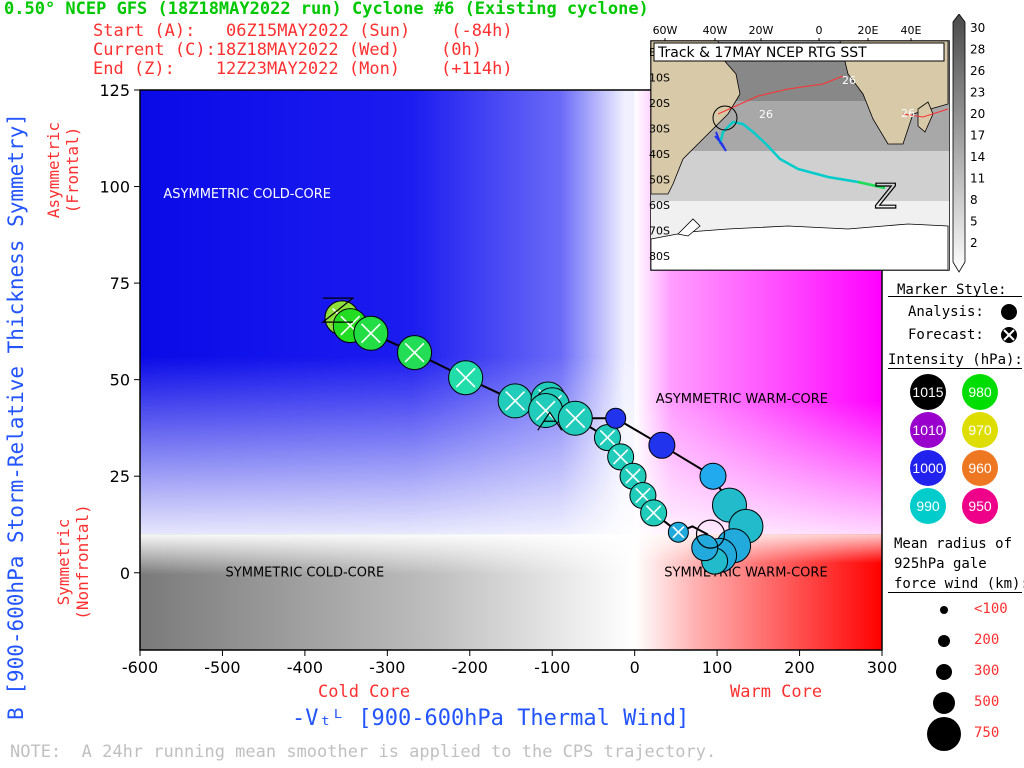 This screenshot has width=1024, height=768. Describe the element at coordinates (987, 640) in the screenshot. I see `radius-size-label: 200` at that location.